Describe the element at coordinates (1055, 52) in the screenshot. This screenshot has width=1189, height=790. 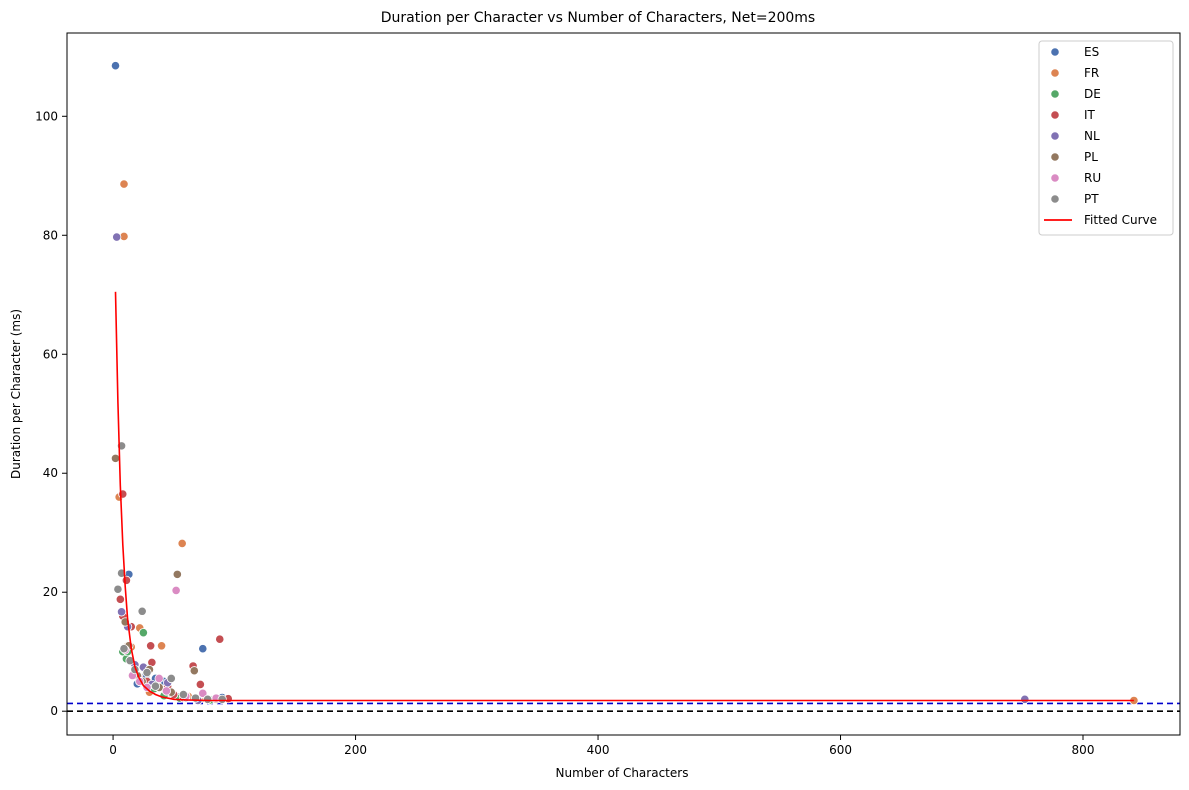
I see `legend-marker-es` at that location.